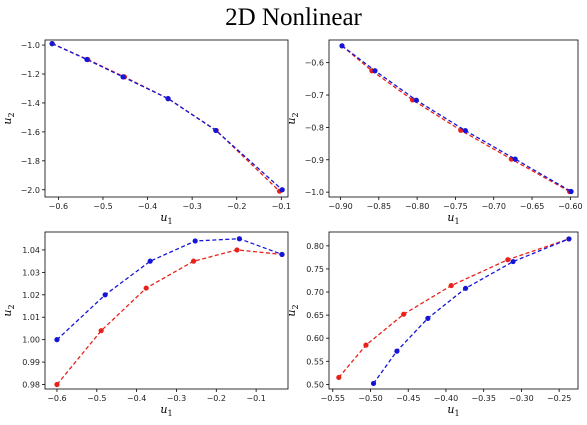  I want to click on y-tick-label: 0.99, so click(31, 362).